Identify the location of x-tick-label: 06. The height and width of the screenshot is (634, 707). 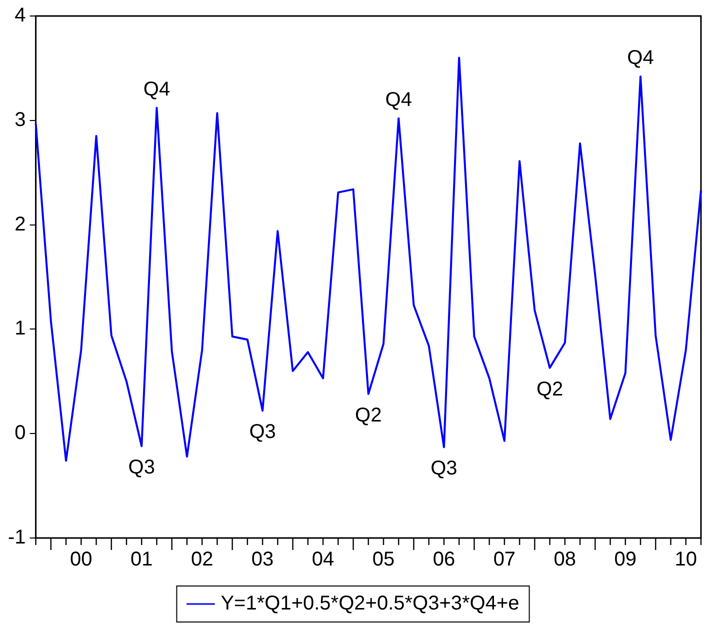
(444, 559).